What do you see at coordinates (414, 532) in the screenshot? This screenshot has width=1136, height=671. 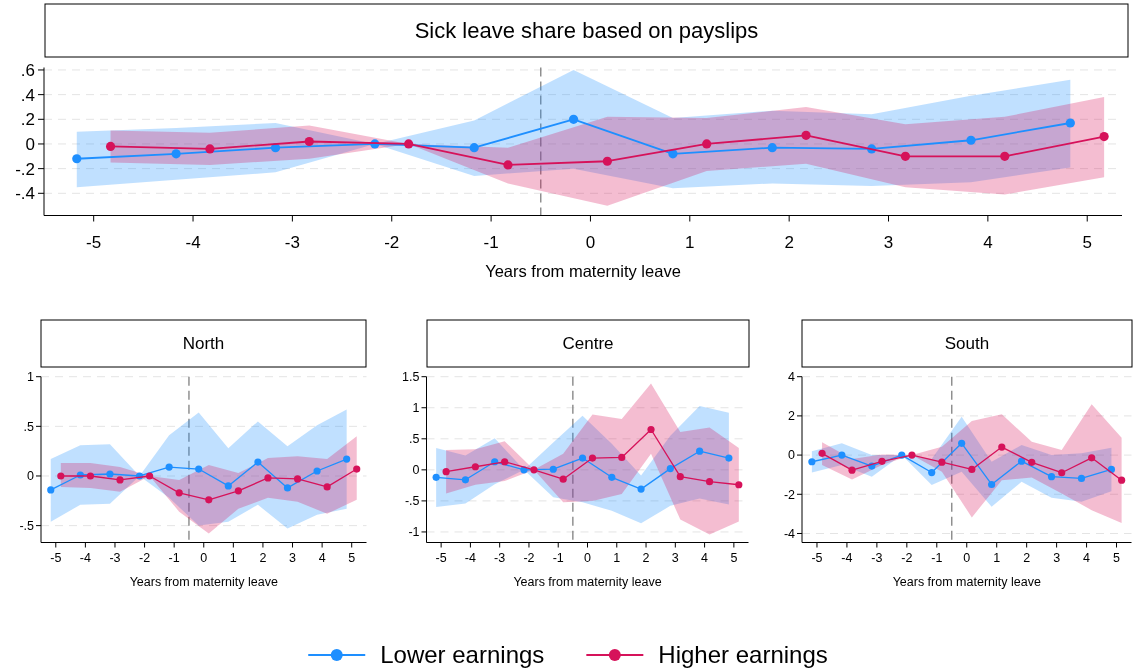 I see `y-tick-label: -1` at bounding box center [414, 532].